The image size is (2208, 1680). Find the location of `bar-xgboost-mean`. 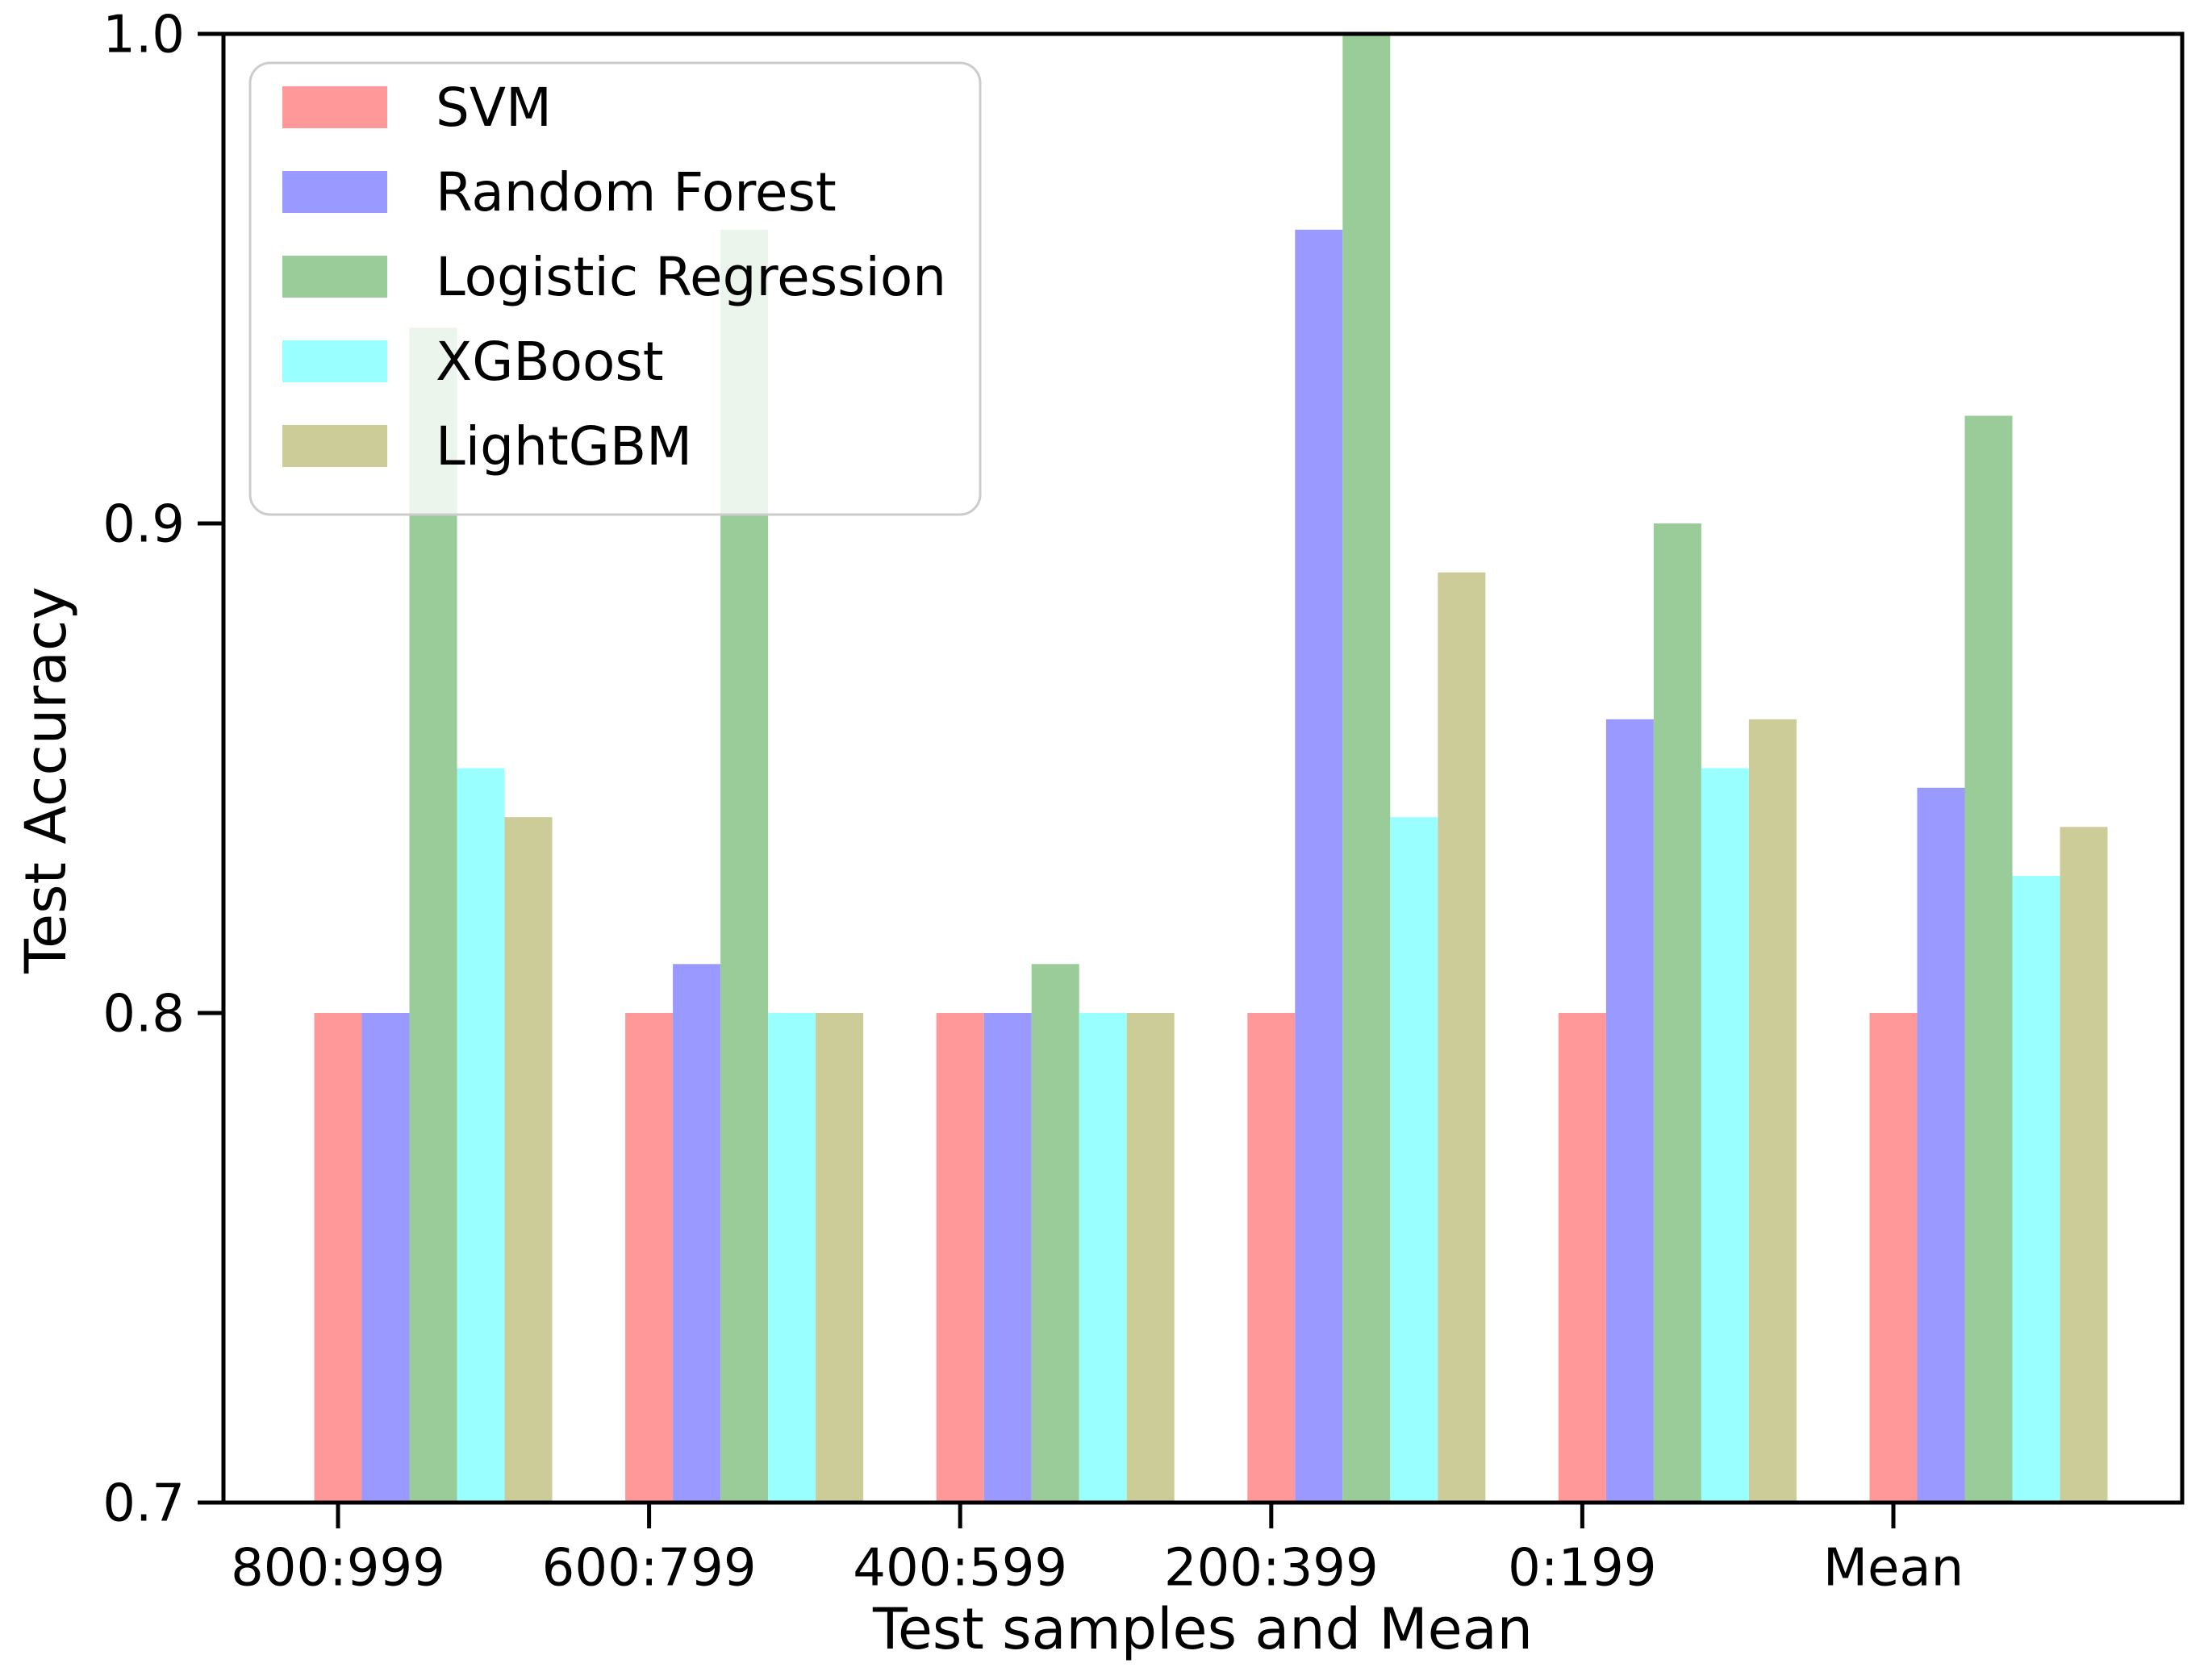

bar-xgboost-mean is located at coordinates (2036, 1190).